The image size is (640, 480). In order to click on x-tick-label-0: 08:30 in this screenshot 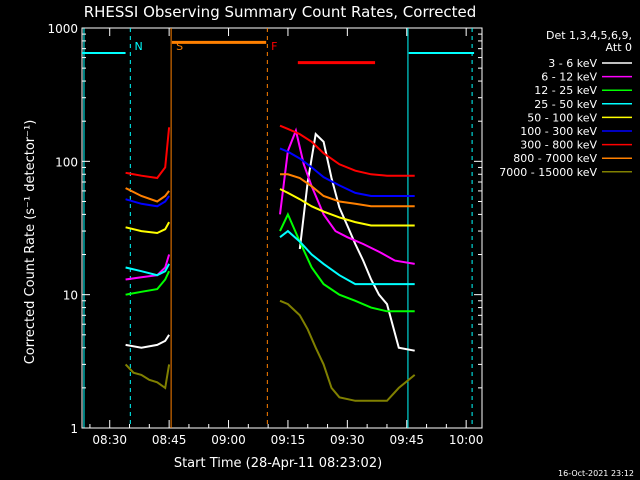, I will do `click(109, 440)`.